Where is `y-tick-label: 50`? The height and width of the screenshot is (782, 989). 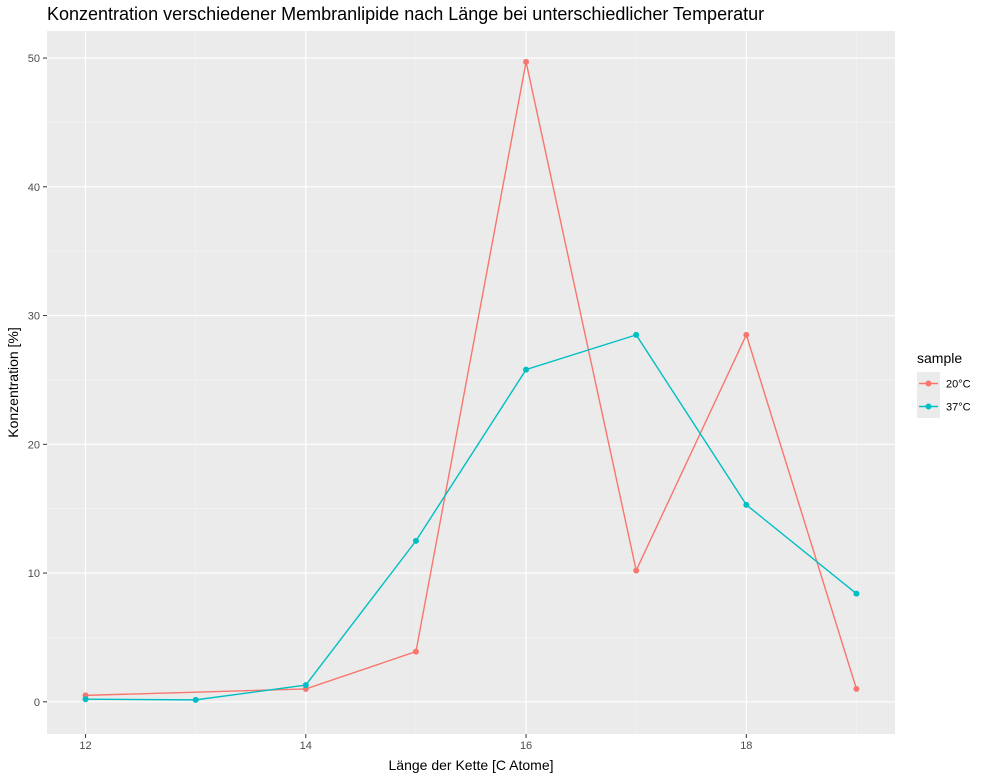 y-tick-label: 50 is located at coordinates (34, 59).